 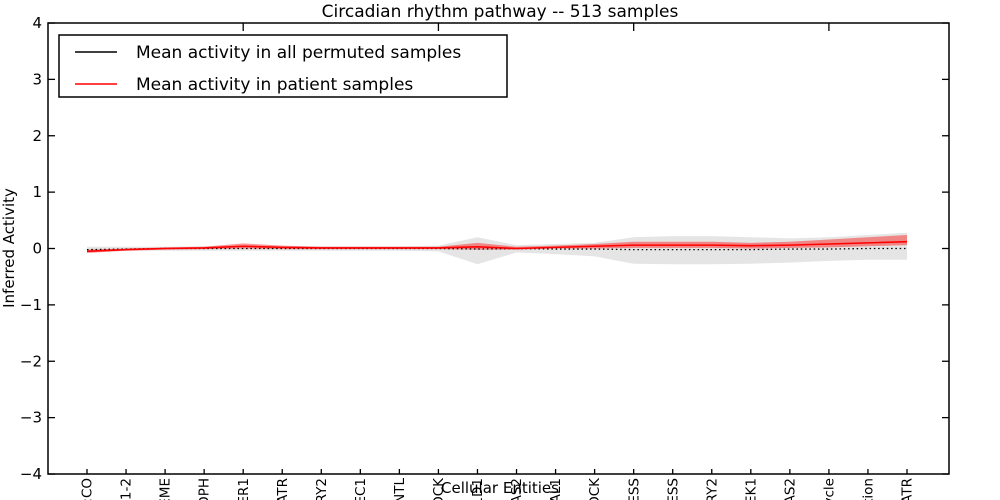 What do you see at coordinates (244, 489) in the screenshot?
I see `x-tick-label: PER1` at bounding box center [244, 489].